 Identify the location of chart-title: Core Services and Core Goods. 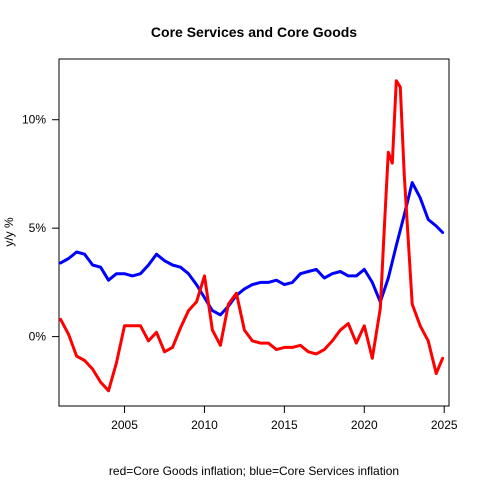
(254, 32).